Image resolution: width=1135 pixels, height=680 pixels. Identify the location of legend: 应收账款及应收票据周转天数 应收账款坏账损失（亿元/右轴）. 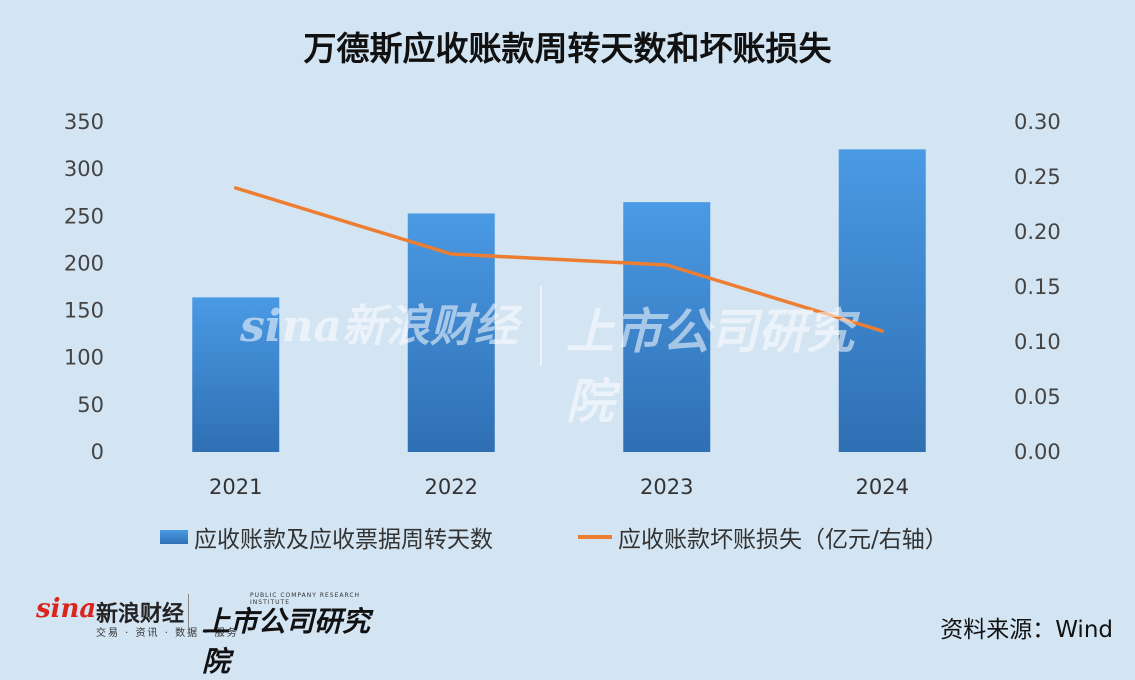
(567, 540).